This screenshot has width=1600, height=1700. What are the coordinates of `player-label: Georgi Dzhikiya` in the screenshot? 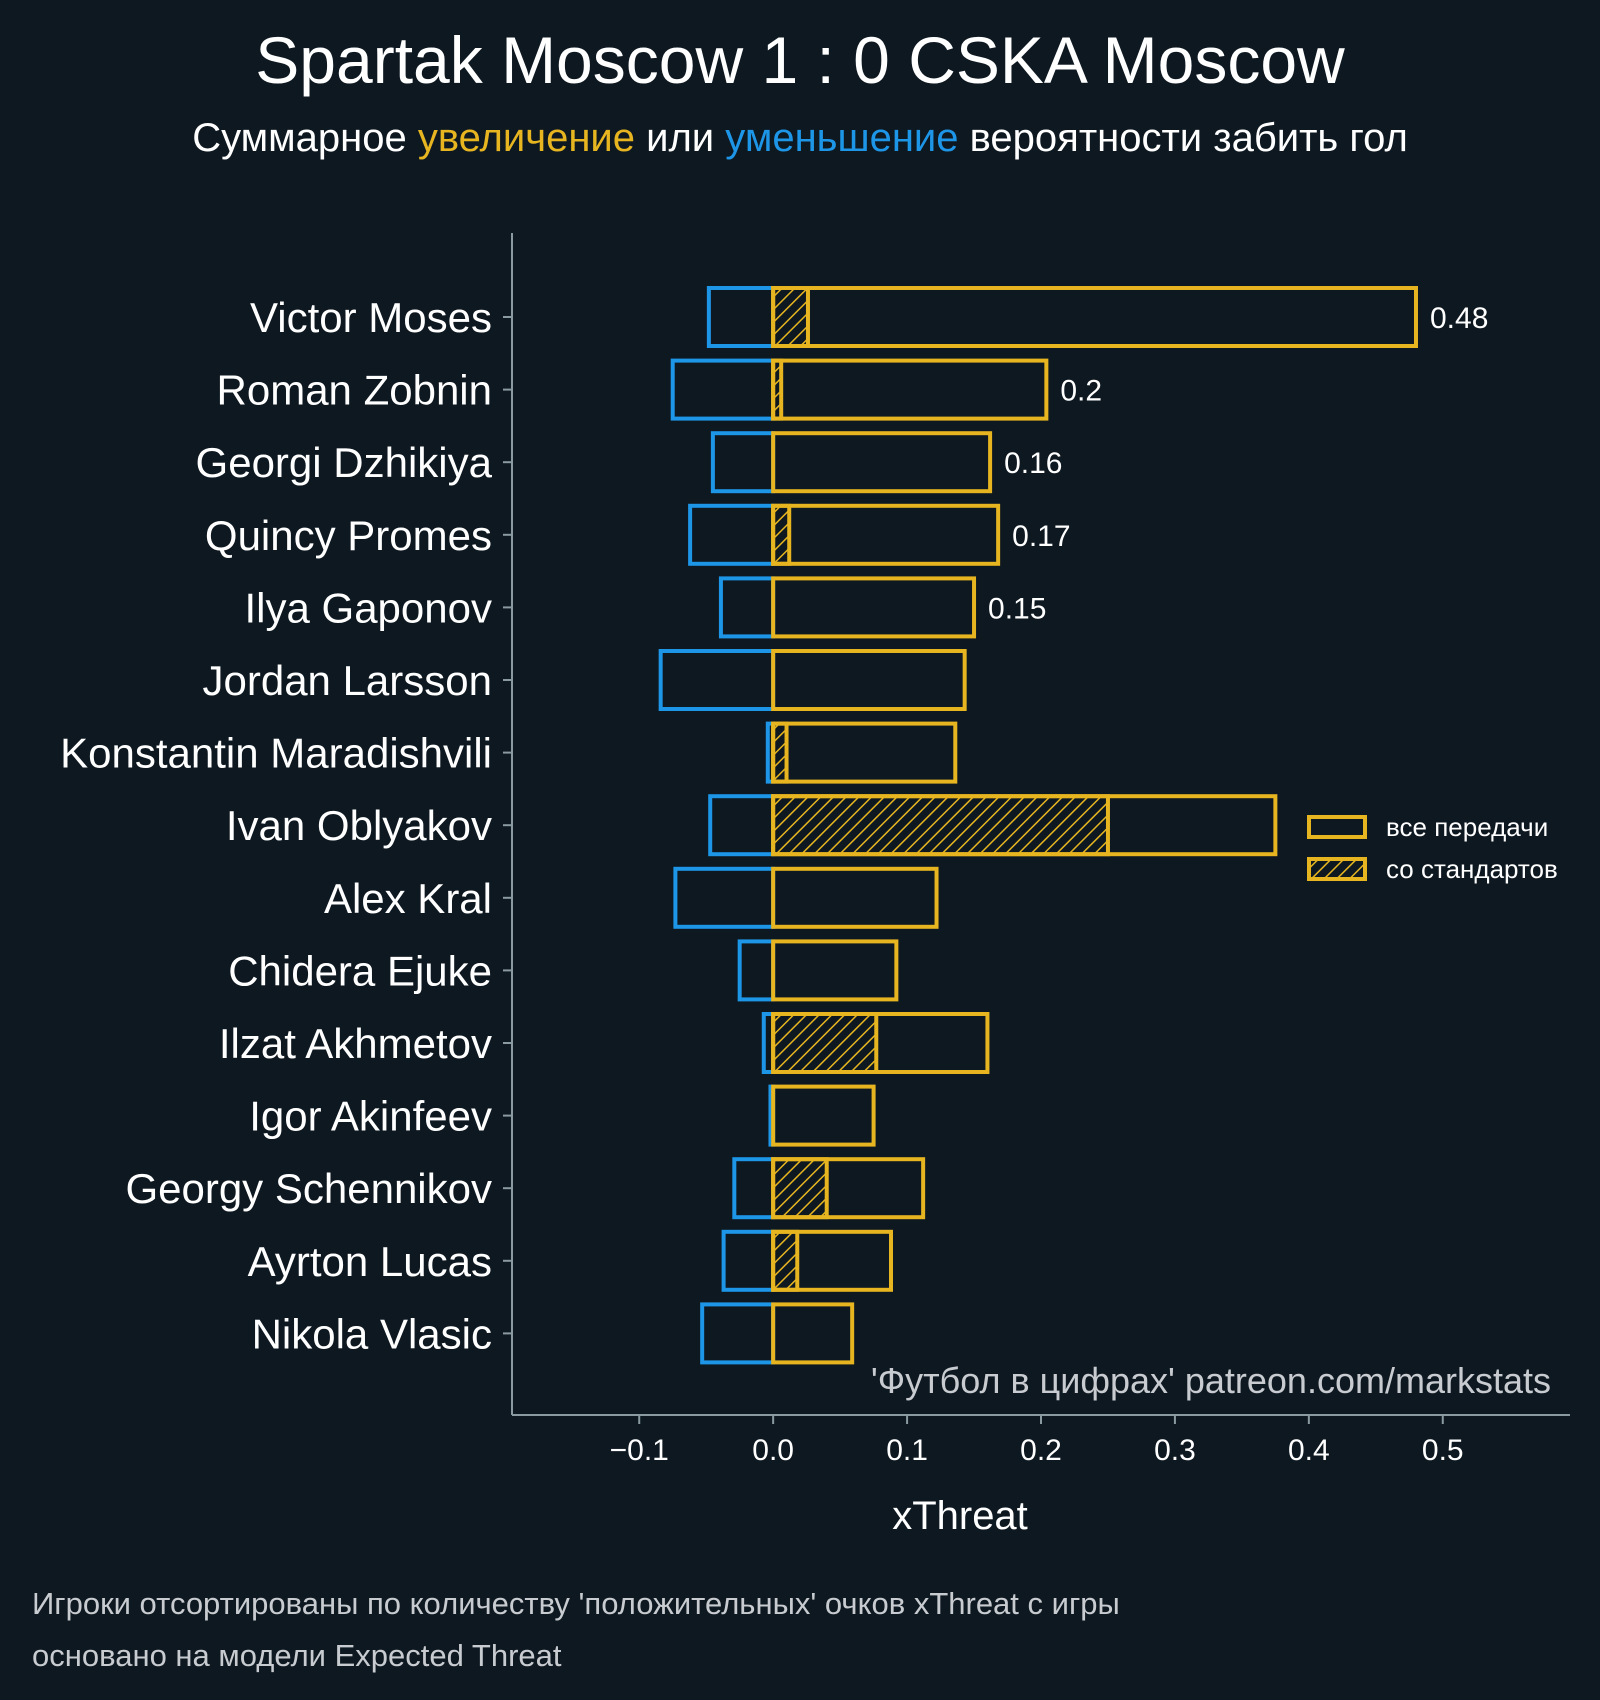 It's located at (344, 462).